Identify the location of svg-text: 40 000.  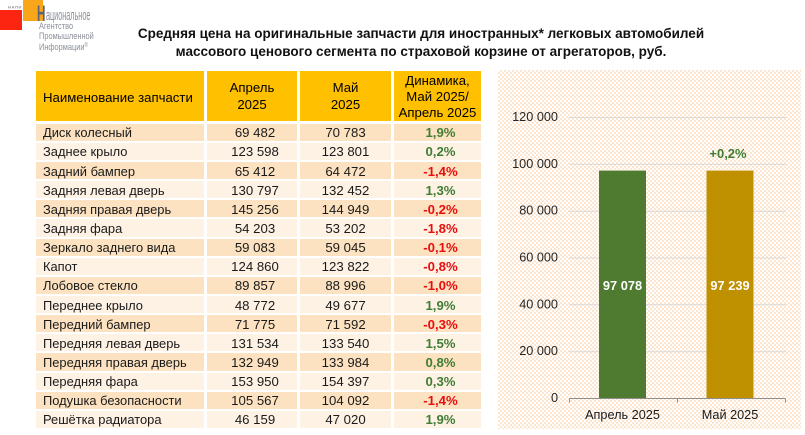
(538, 304).